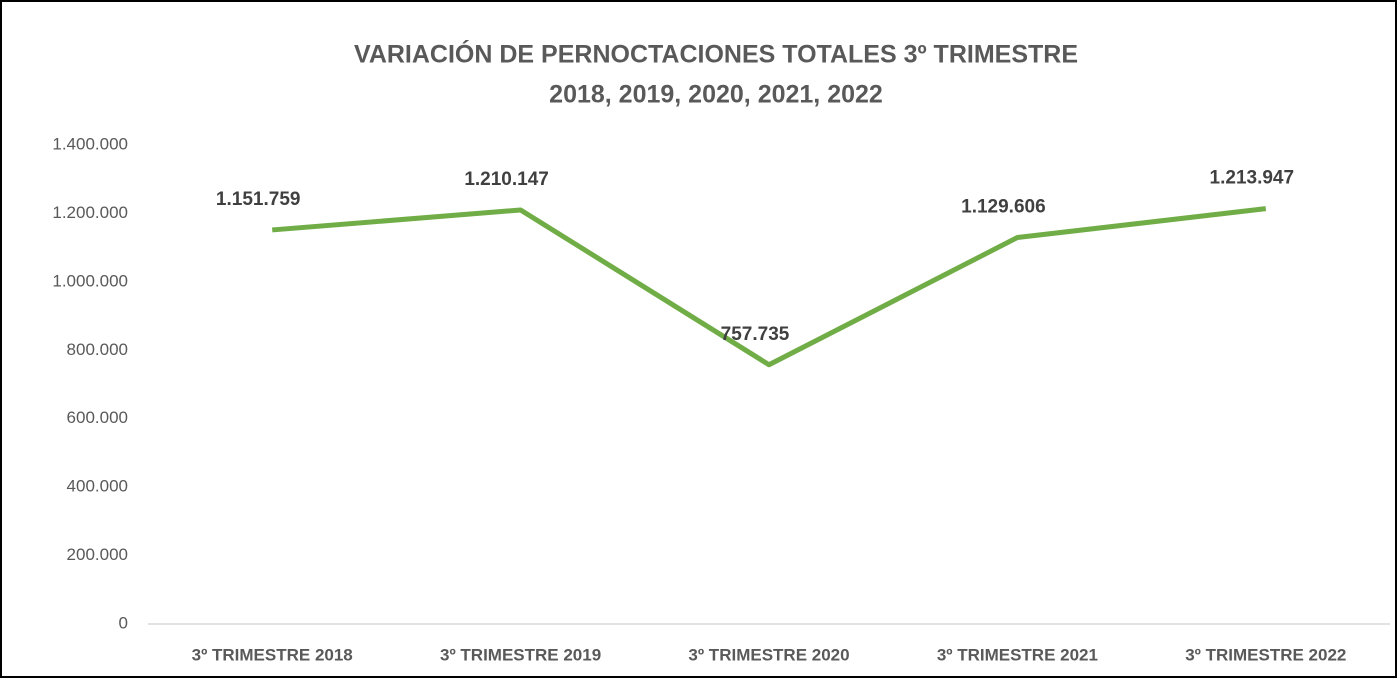  Describe the element at coordinates (1003, 207) in the screenshot. I see `data-label: 1.129.606` at that location.